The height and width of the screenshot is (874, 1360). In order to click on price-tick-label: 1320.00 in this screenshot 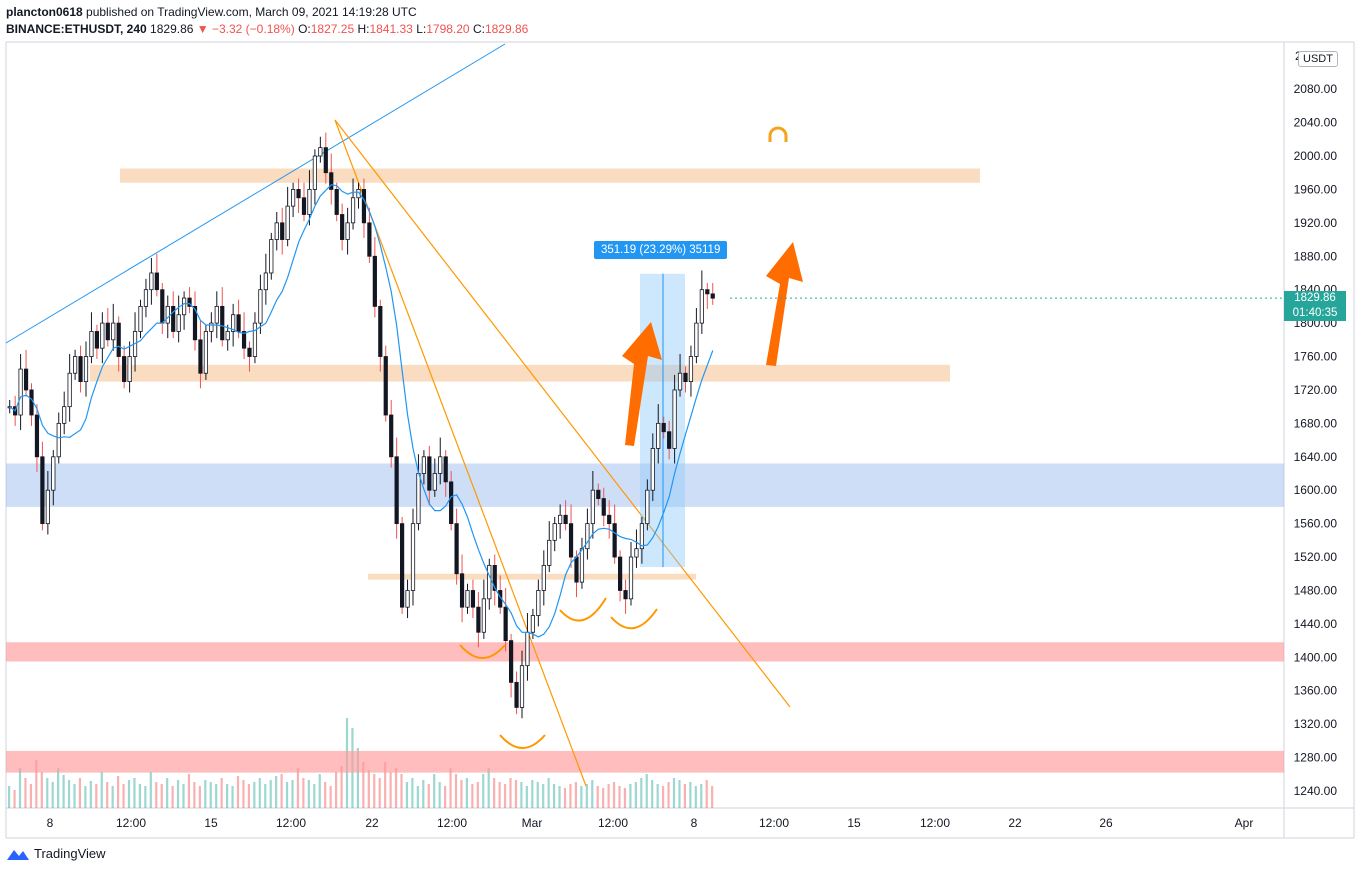, I will do `click(1316, 724)`.